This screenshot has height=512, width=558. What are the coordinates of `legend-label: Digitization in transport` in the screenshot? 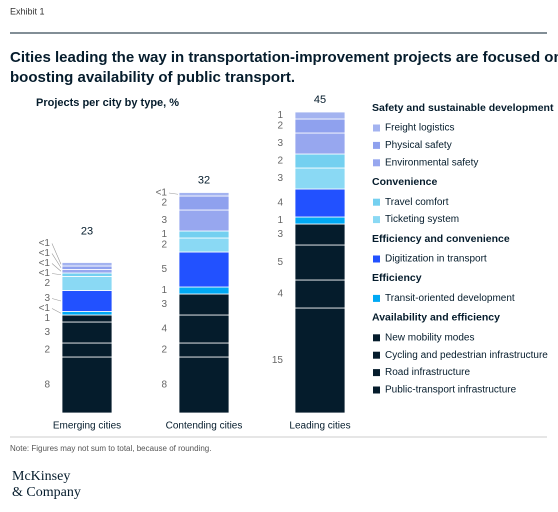 It's located at (436, 259).